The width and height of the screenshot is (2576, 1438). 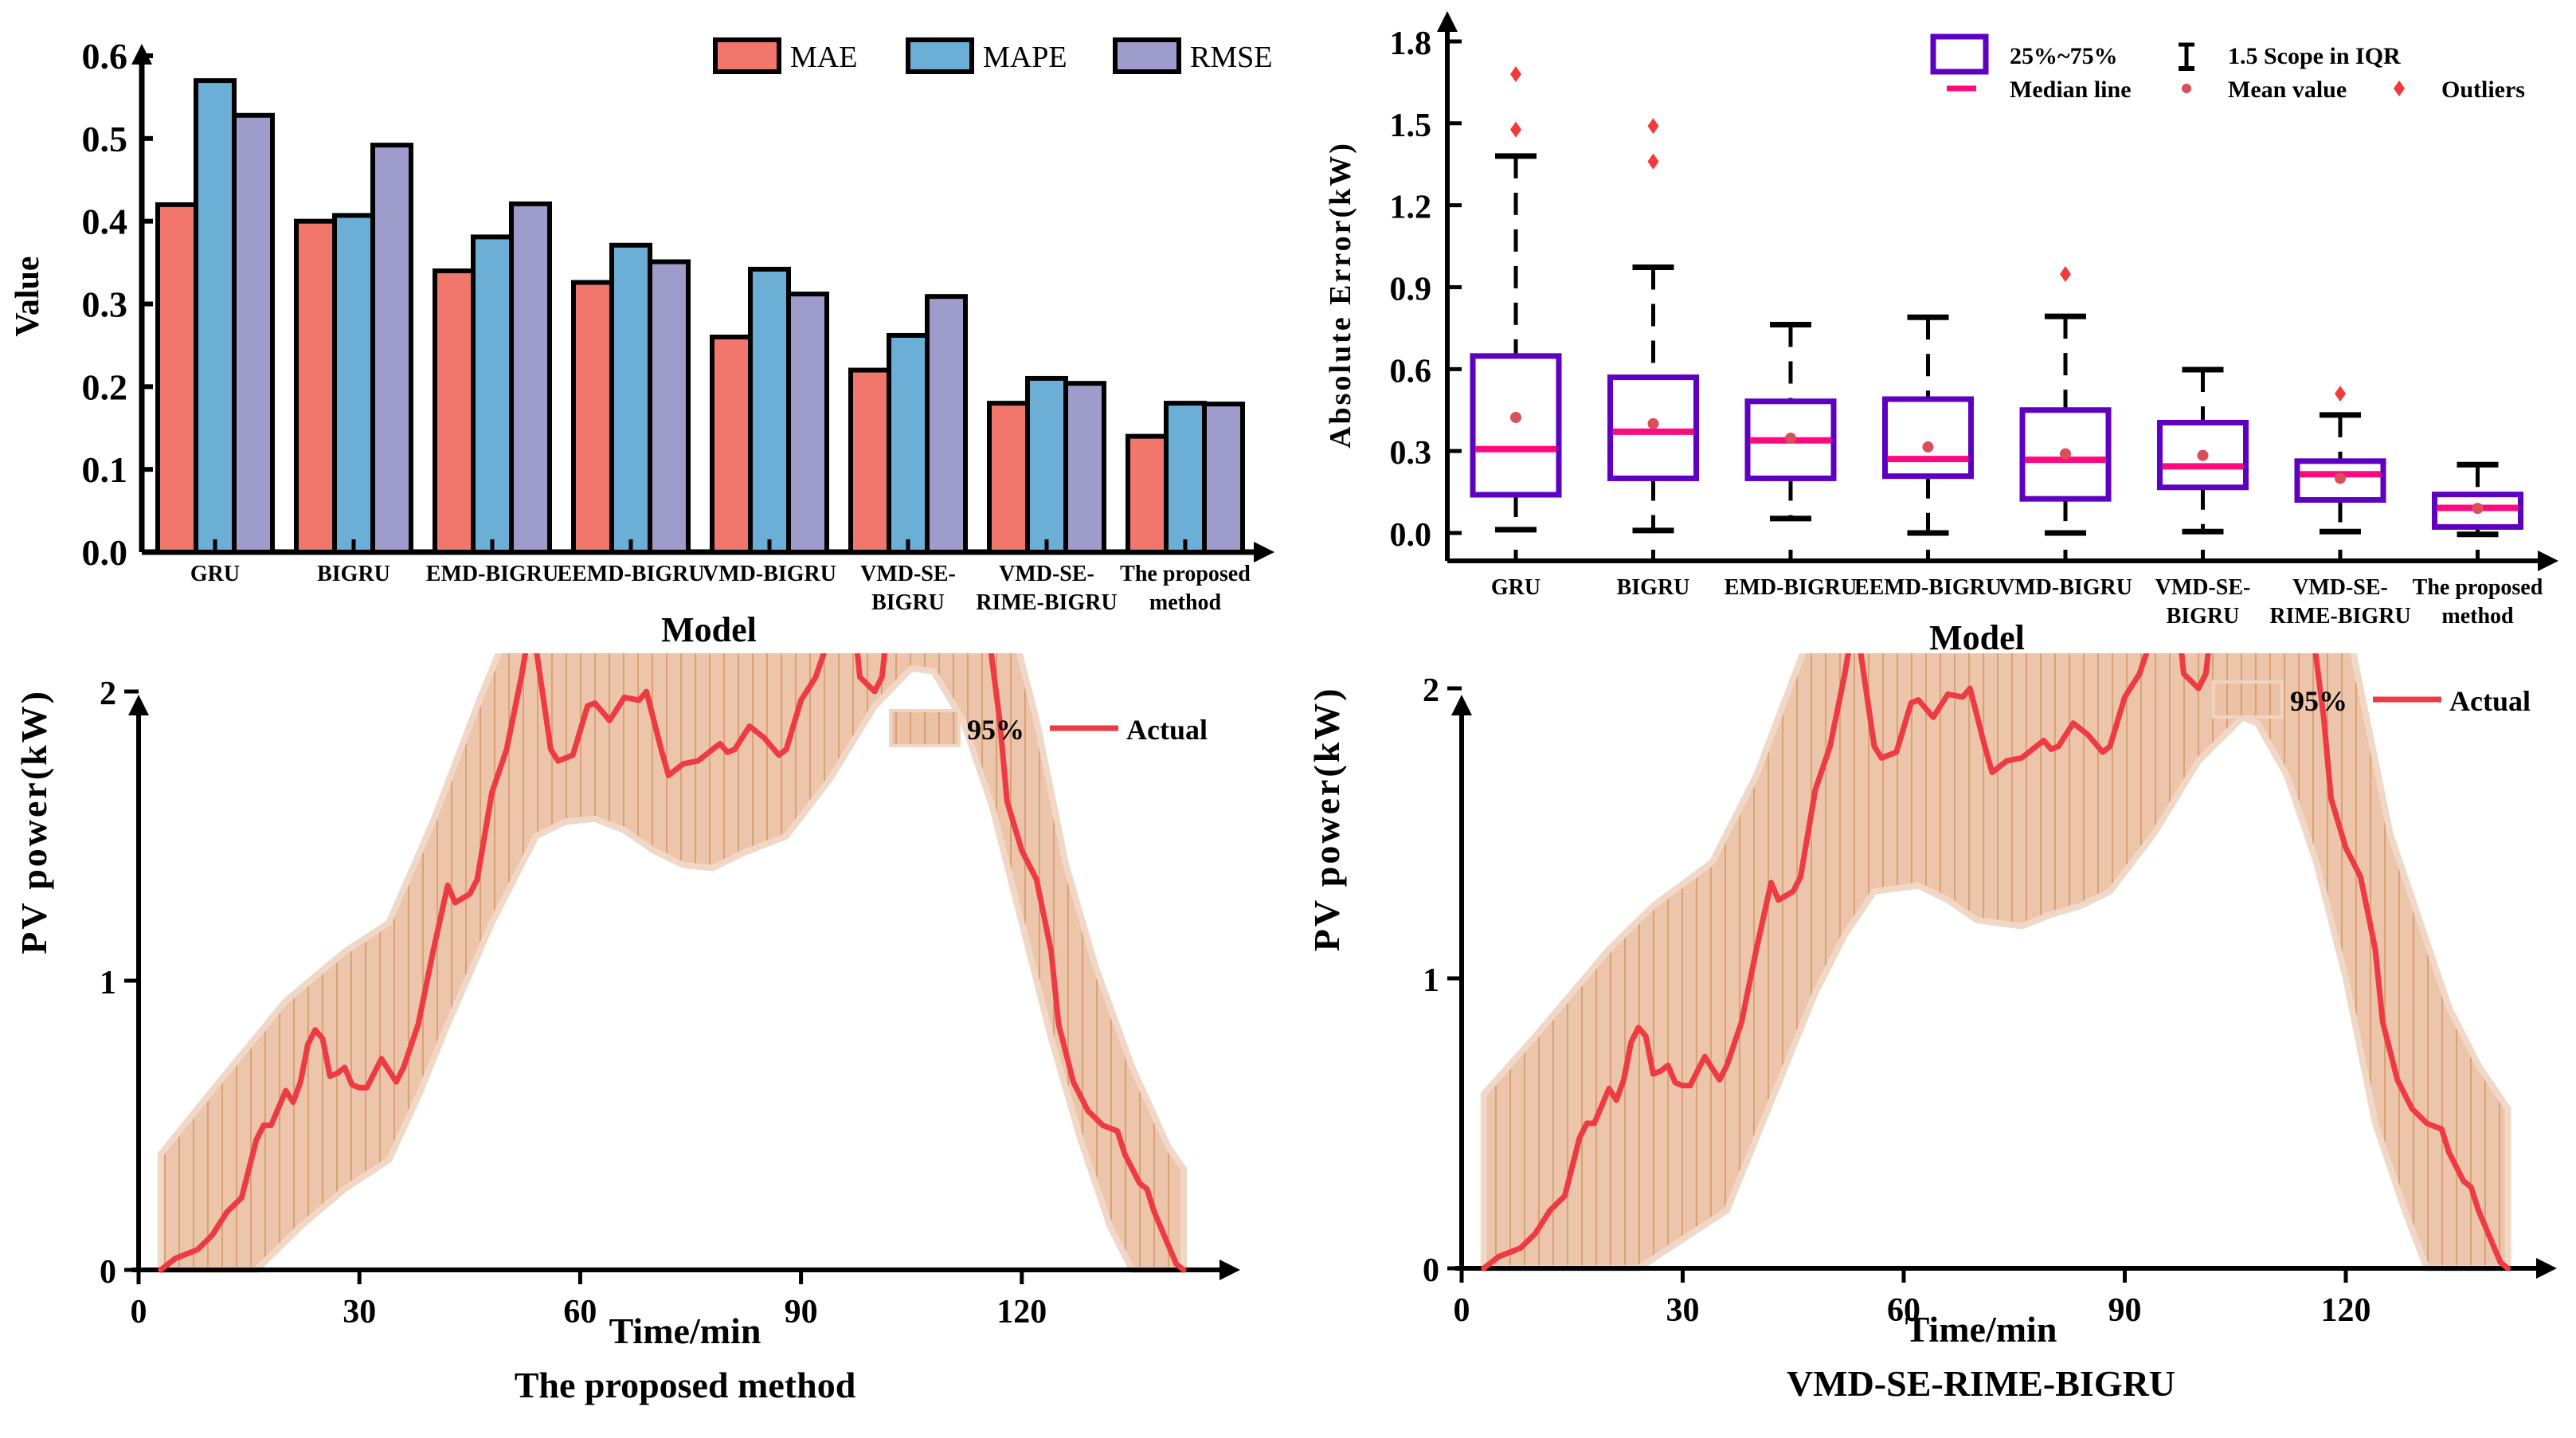 I want to click on legend-mean-icon, so click(x=2186, y=88).